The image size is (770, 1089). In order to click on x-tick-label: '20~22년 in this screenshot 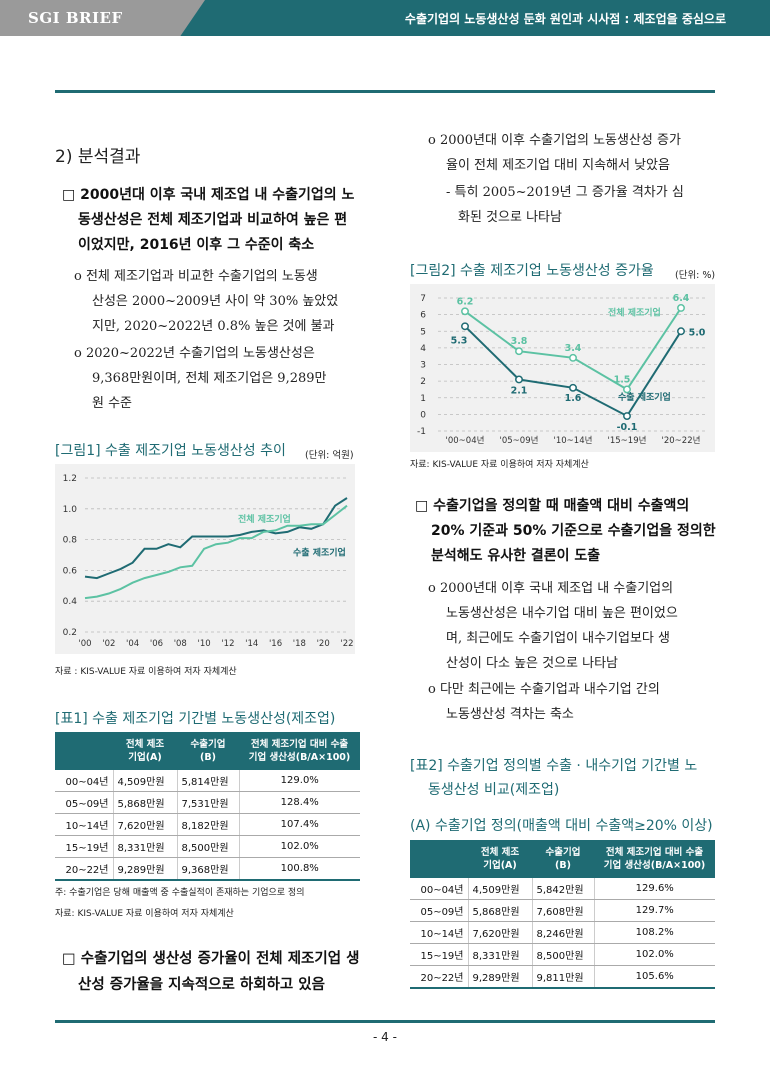, I will do `click(681, 440)`.